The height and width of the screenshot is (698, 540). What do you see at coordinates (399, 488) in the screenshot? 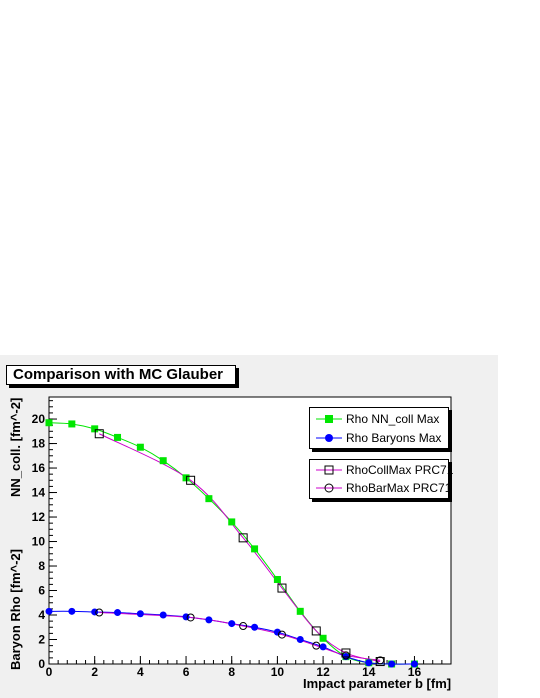
I see `legend-label: RhoBarMax PRC71` at bounding box center [399, 488].